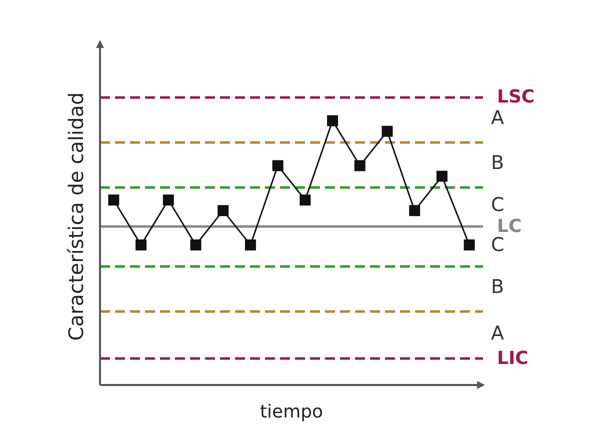 Image resolution: width=596 pixels, height=426 pixels. What do you see at coordinates (512, 359) in the screenshot?
I see `ref-line-label: LIC` at bounding box center [512, 359].